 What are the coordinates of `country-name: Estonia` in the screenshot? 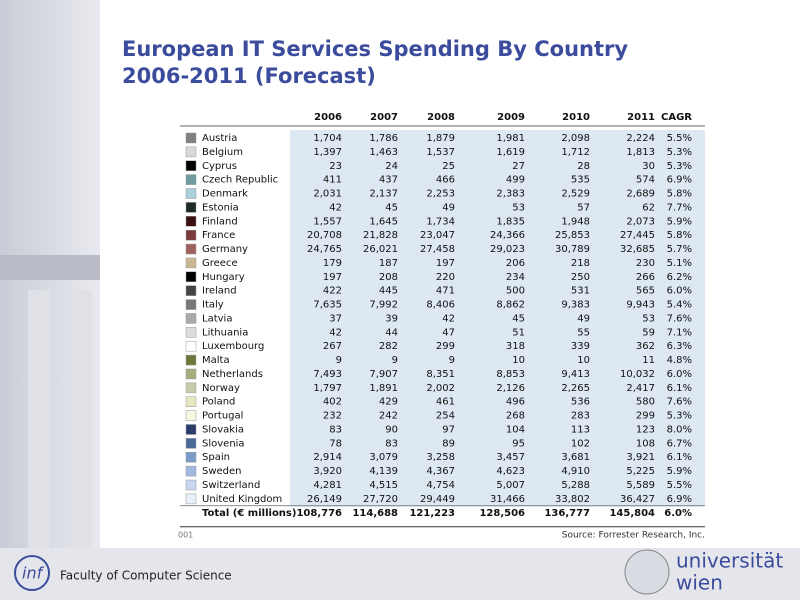 It's located at (220, 207).